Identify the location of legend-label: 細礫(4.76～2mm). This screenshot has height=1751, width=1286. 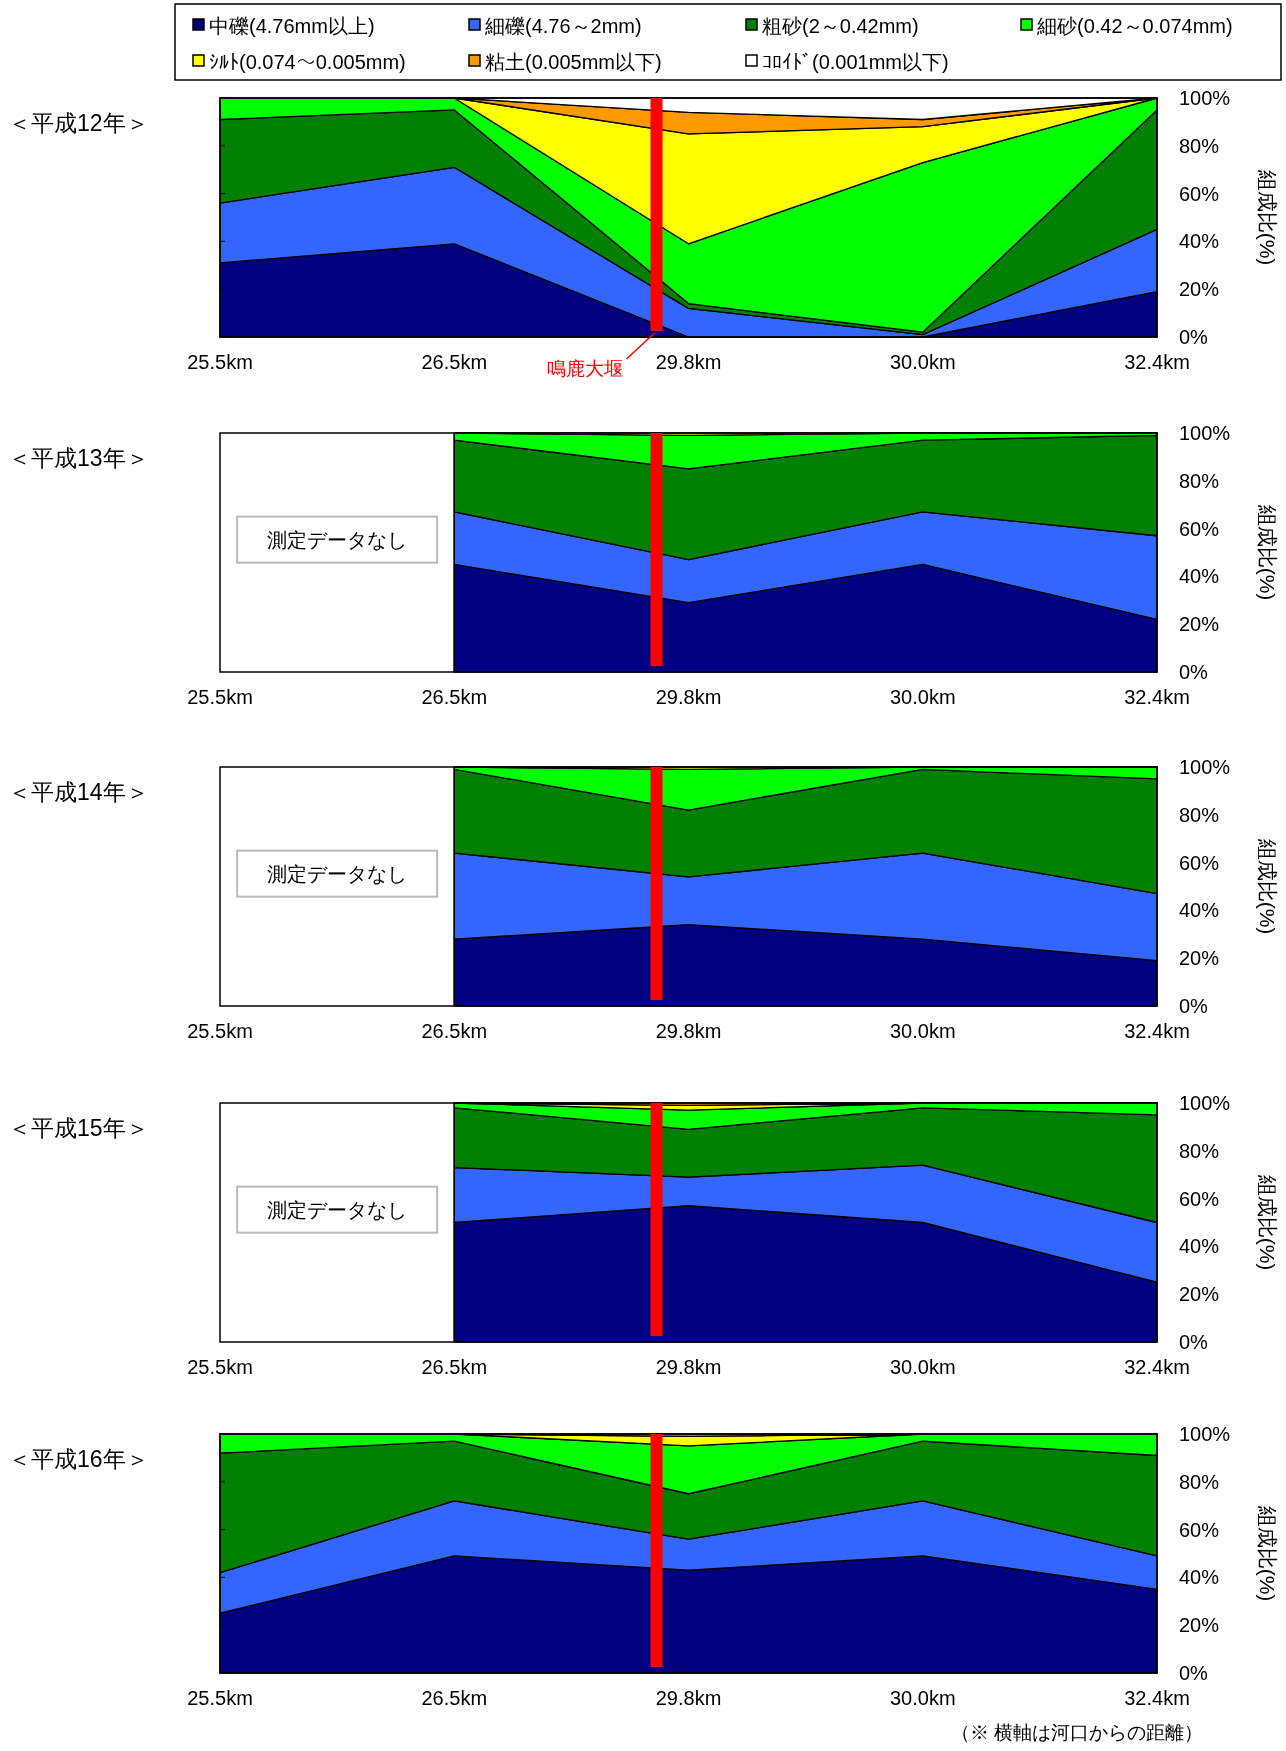
(563, 26).